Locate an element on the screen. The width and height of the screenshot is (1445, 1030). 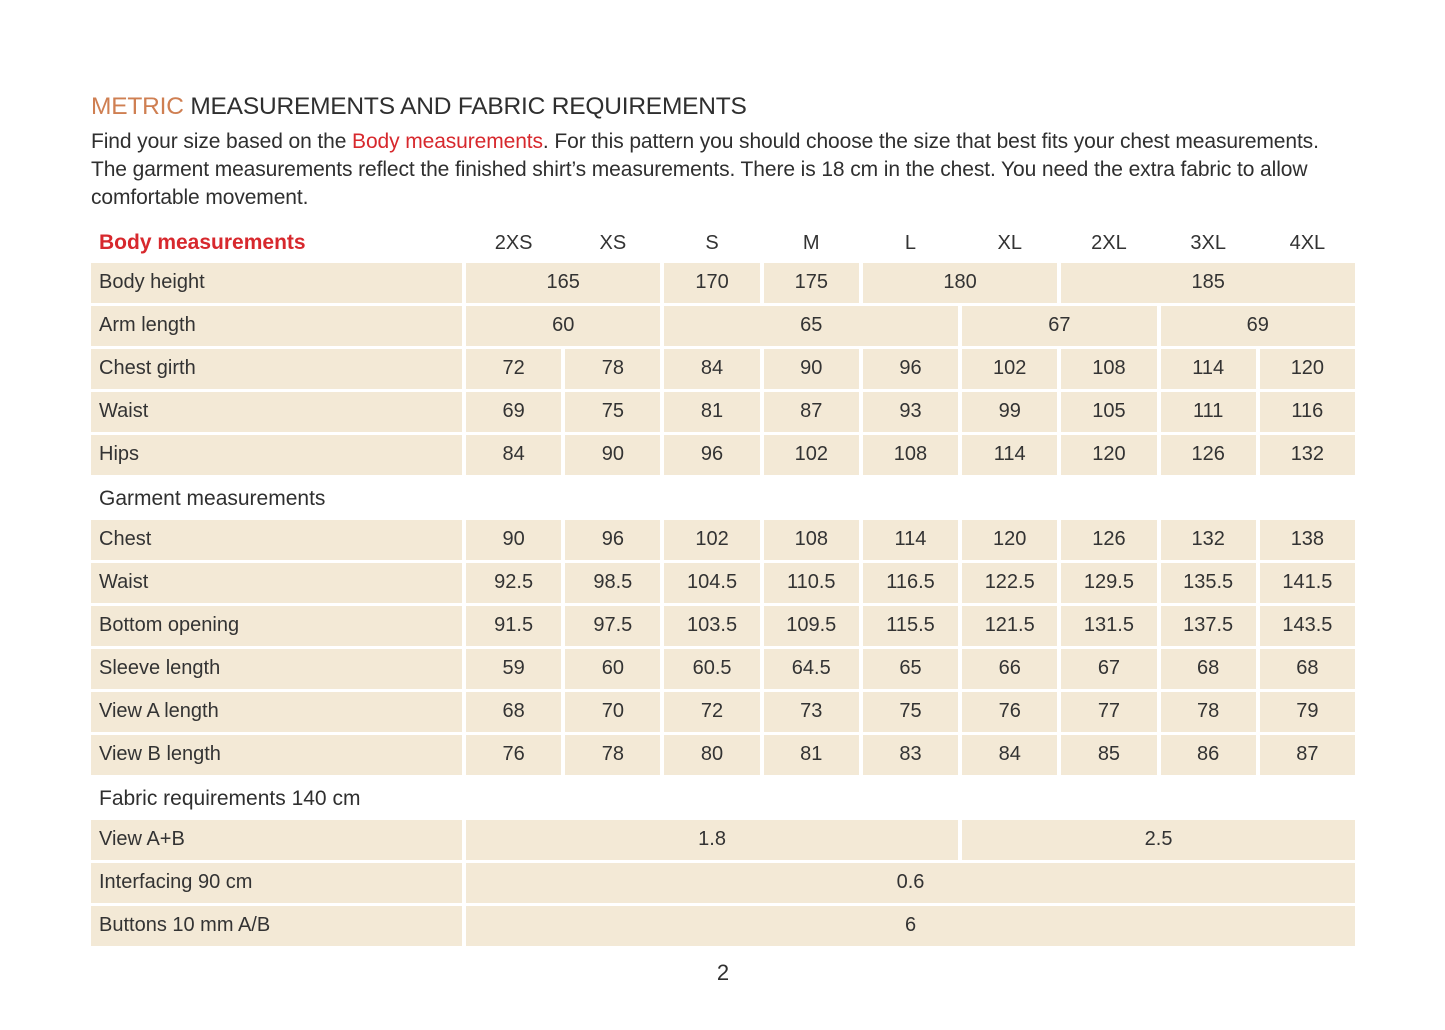
value-cell: 77 is located at coordinates (1109, 711).